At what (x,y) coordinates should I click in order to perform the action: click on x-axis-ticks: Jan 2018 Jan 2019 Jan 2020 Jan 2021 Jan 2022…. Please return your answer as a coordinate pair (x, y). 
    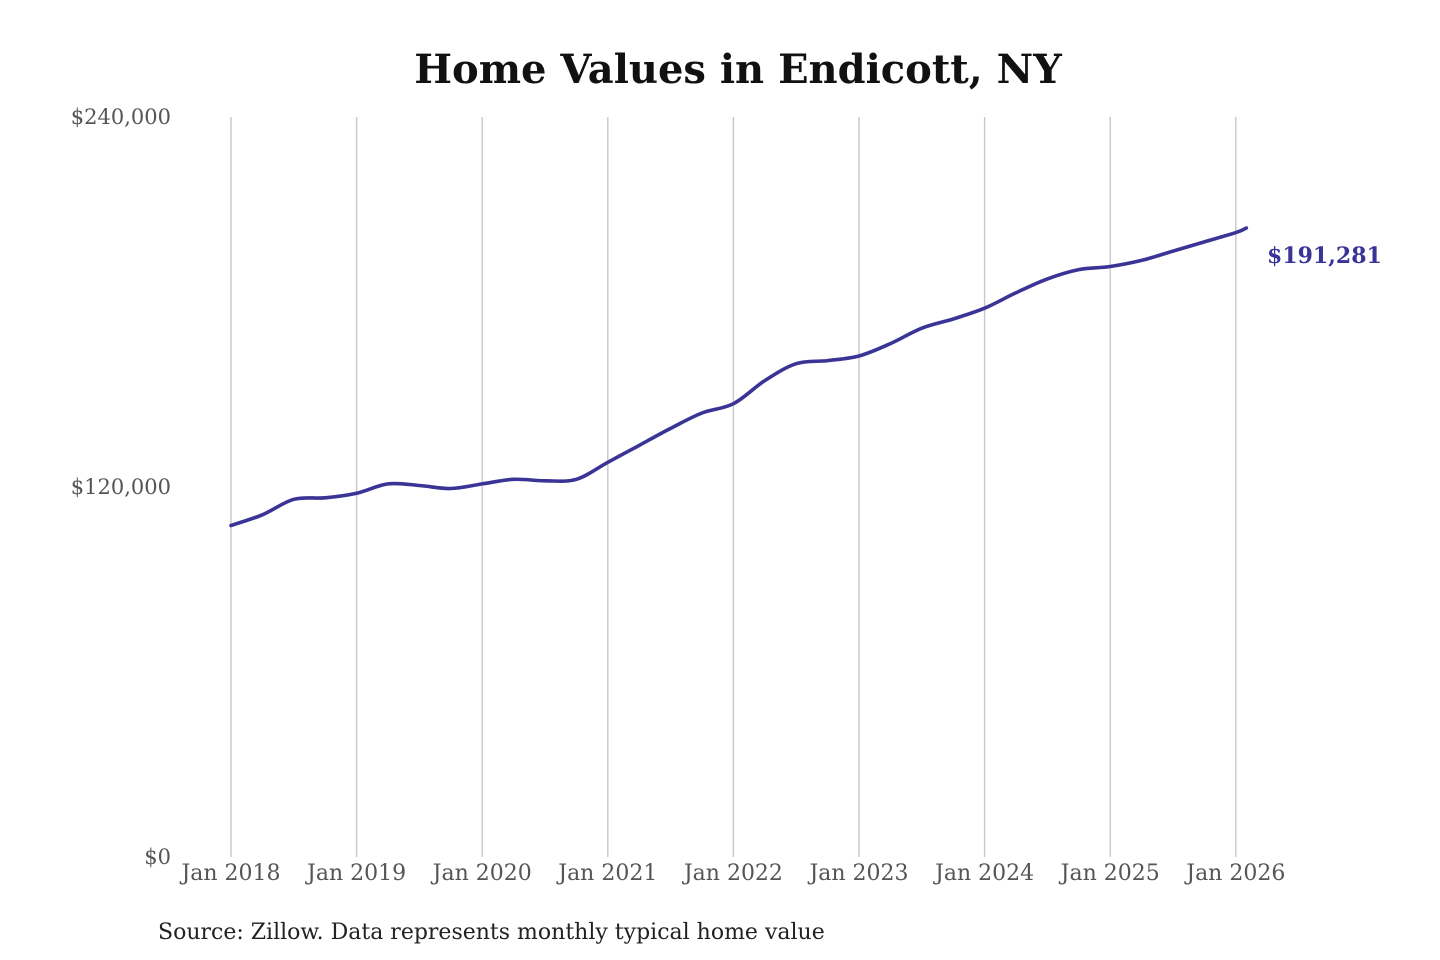
    Looking at the image, I should click on (732, 873).